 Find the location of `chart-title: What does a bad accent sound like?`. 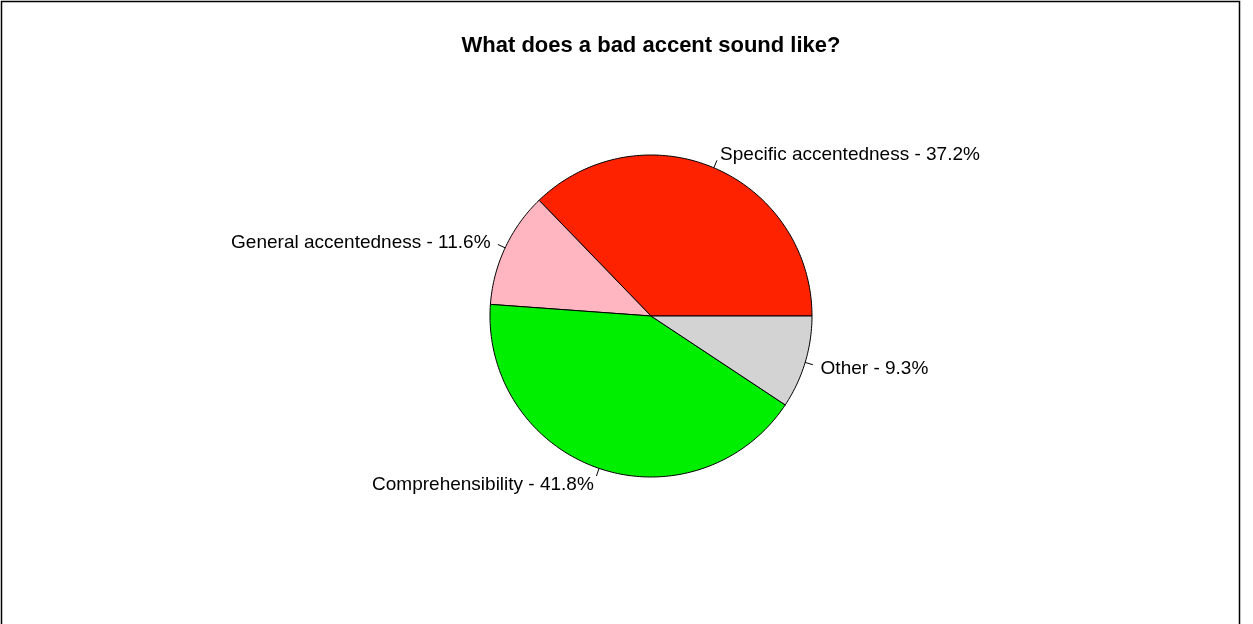

chart-title: What does a bad accent sound like? is located at coordinates (651, 44).